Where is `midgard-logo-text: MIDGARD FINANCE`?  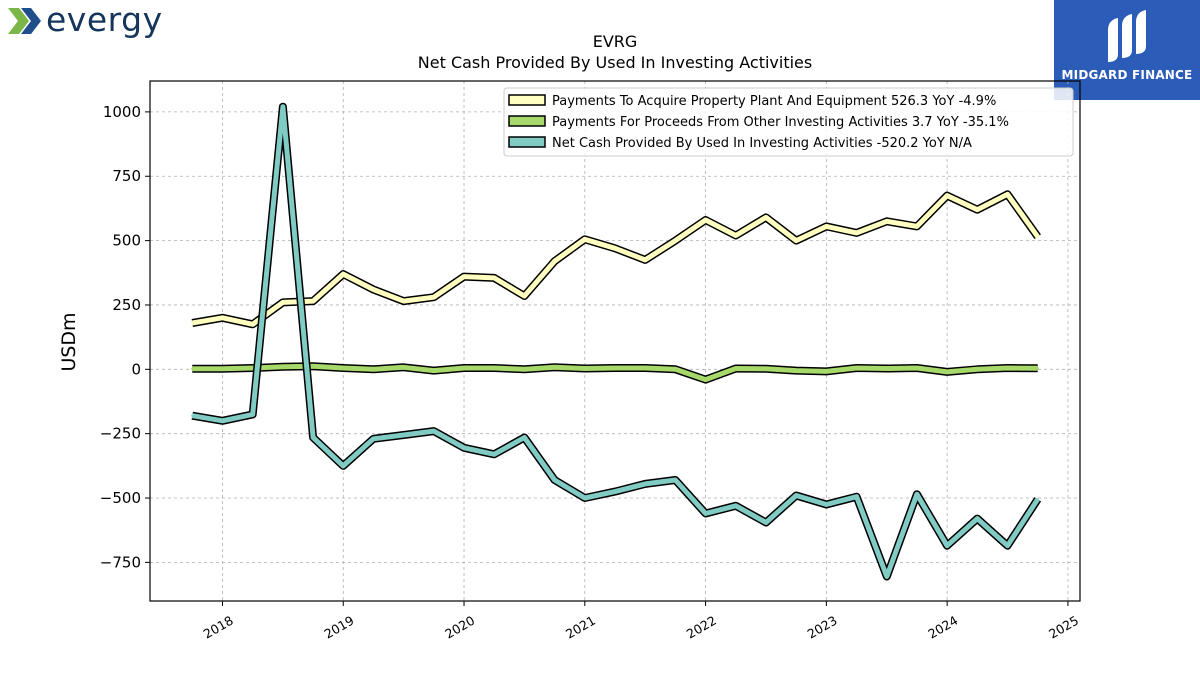
midgard-logo-text: MIDGARD FINANCE is located at coordinates (1127, 75).